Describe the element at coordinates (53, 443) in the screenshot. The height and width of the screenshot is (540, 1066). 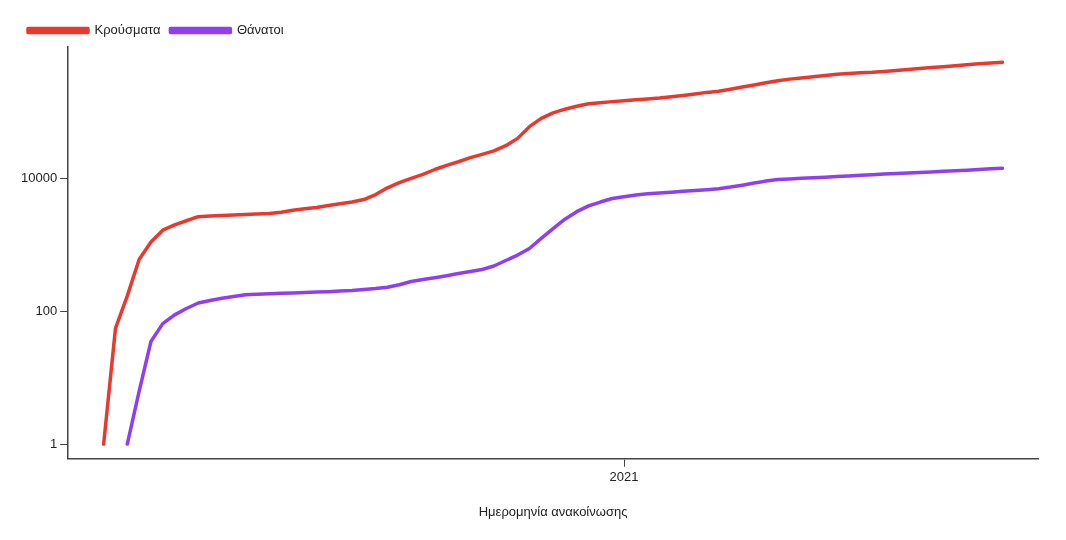
I see `y-tick-label: 1` at that location.